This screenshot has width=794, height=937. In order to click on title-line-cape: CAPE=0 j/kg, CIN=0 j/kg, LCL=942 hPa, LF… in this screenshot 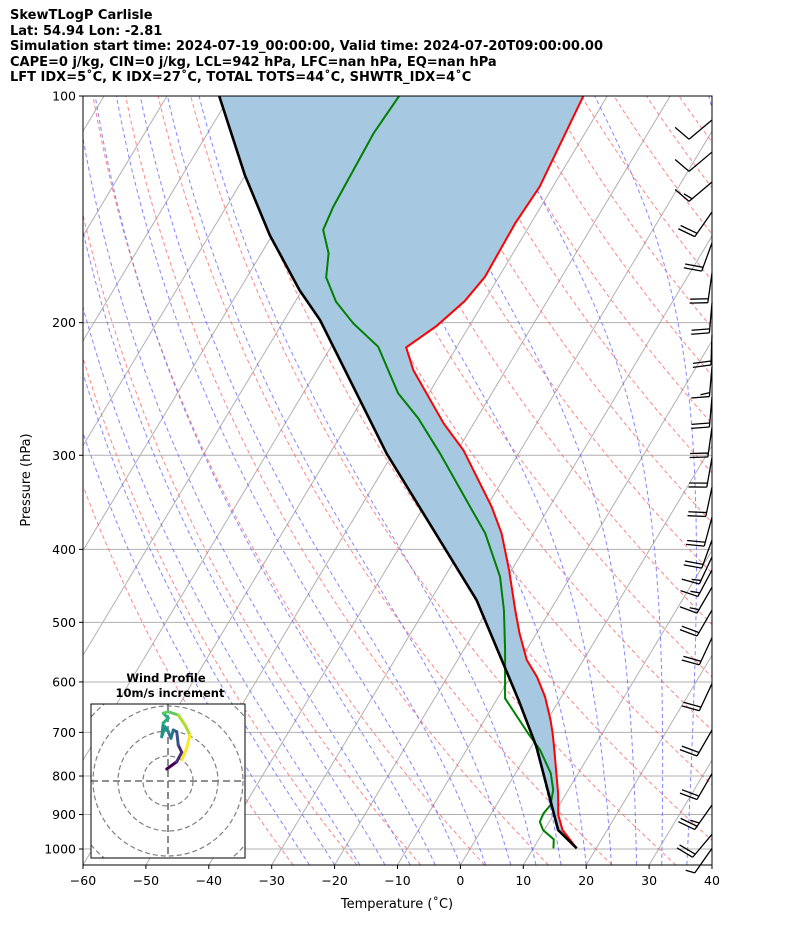, I will do `click(253, 62)`.